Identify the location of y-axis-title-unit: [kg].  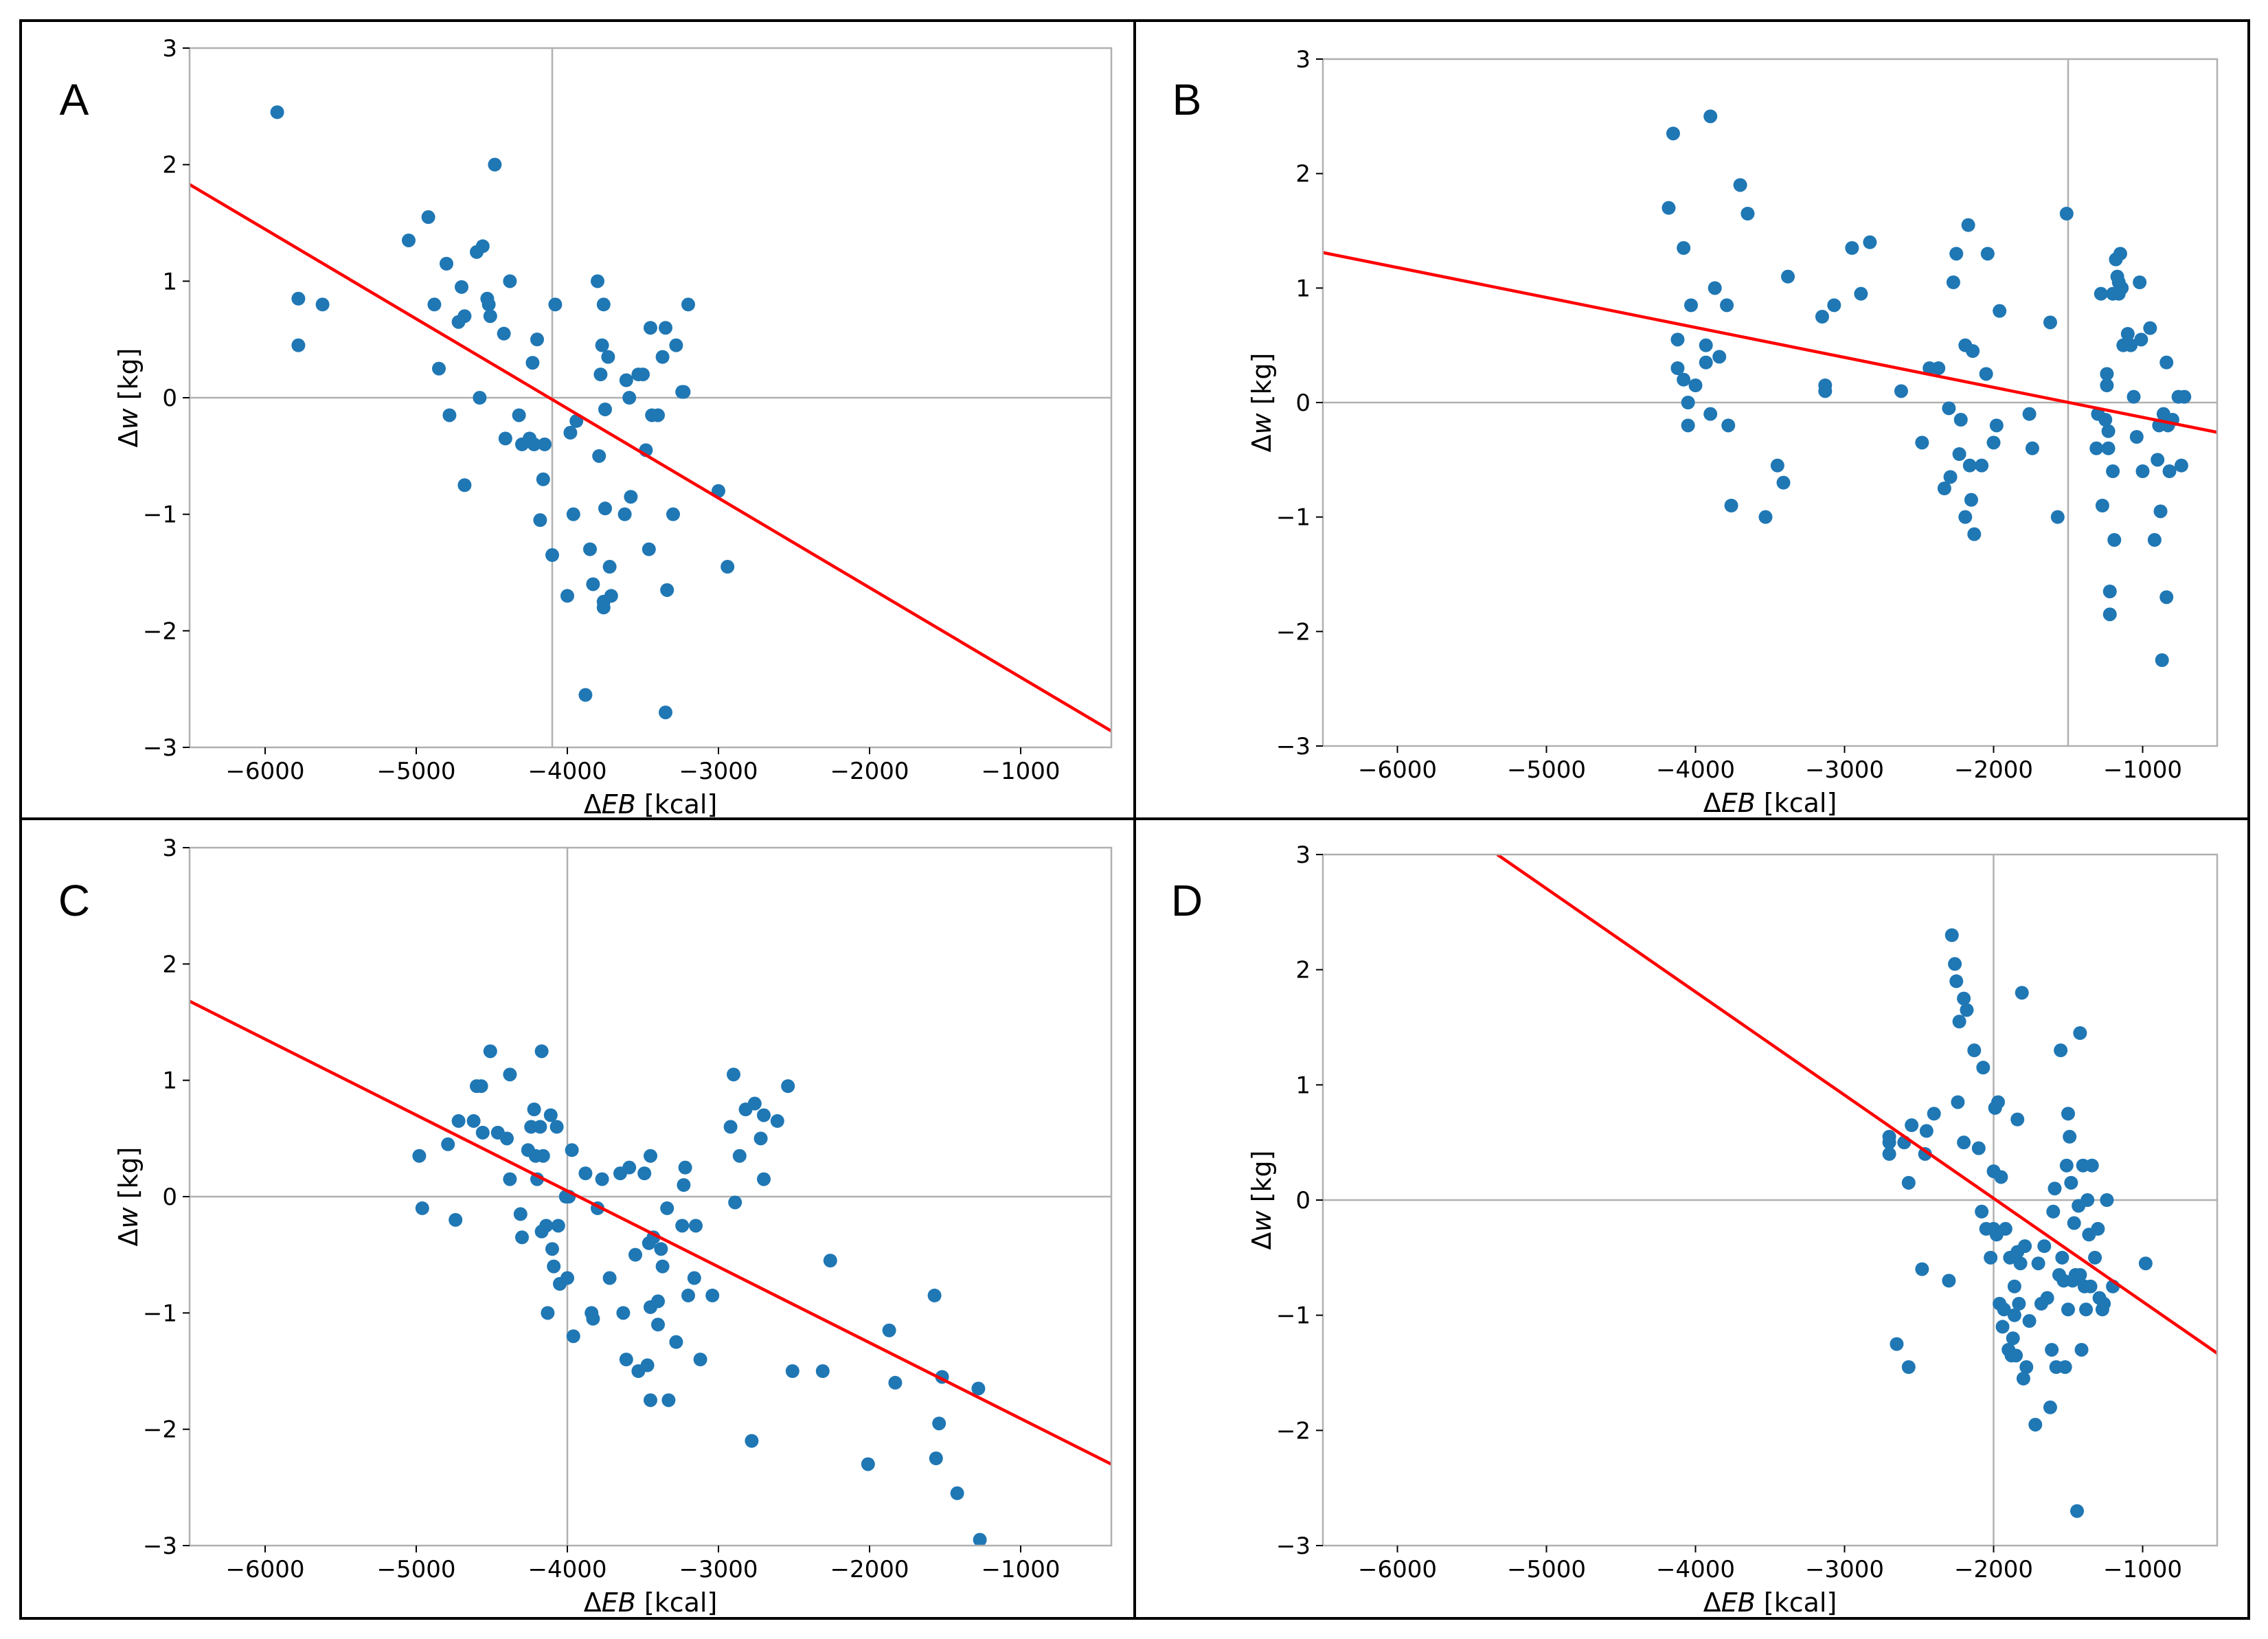
(128, 378).